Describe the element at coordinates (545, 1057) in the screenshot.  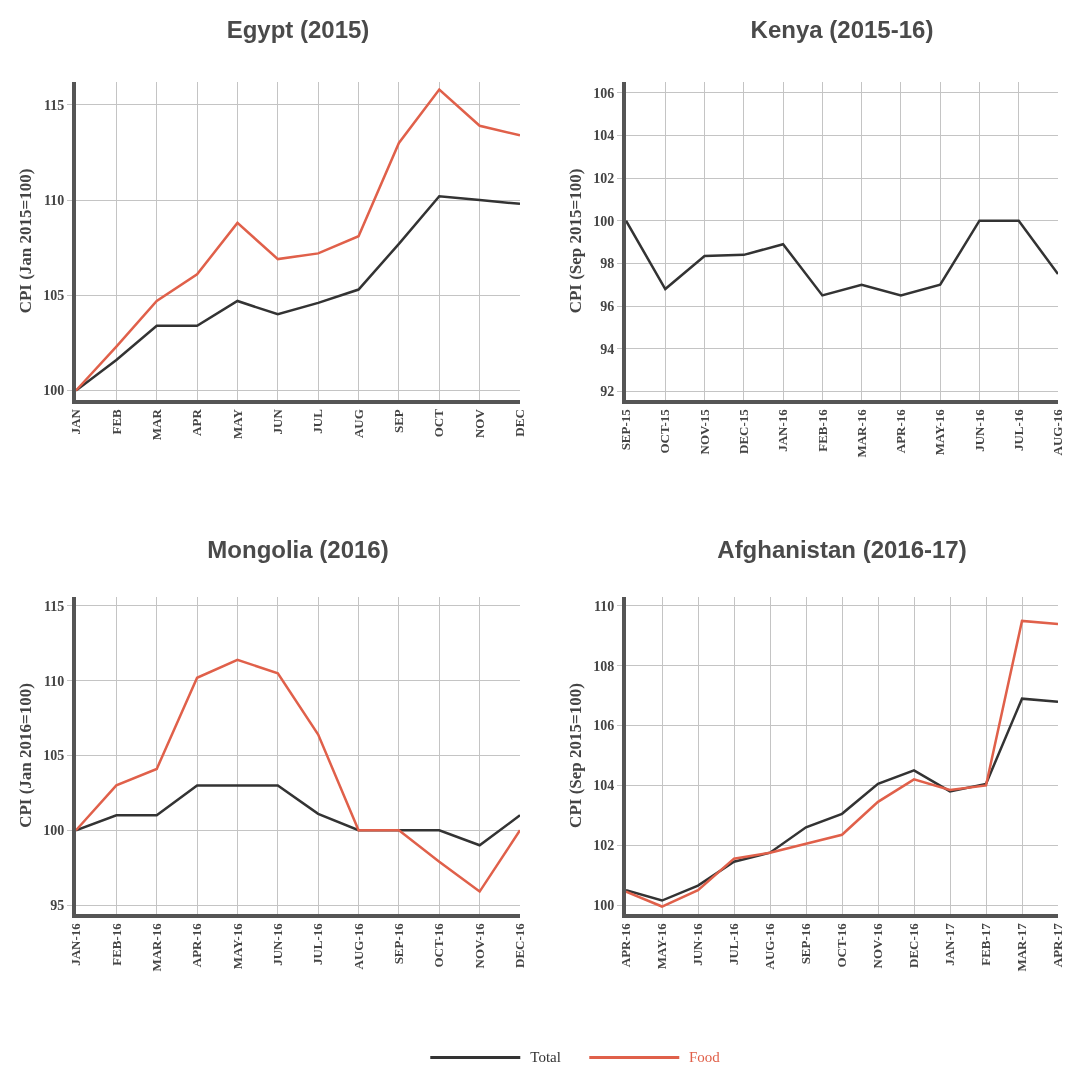
I see `text: Total` at that location.